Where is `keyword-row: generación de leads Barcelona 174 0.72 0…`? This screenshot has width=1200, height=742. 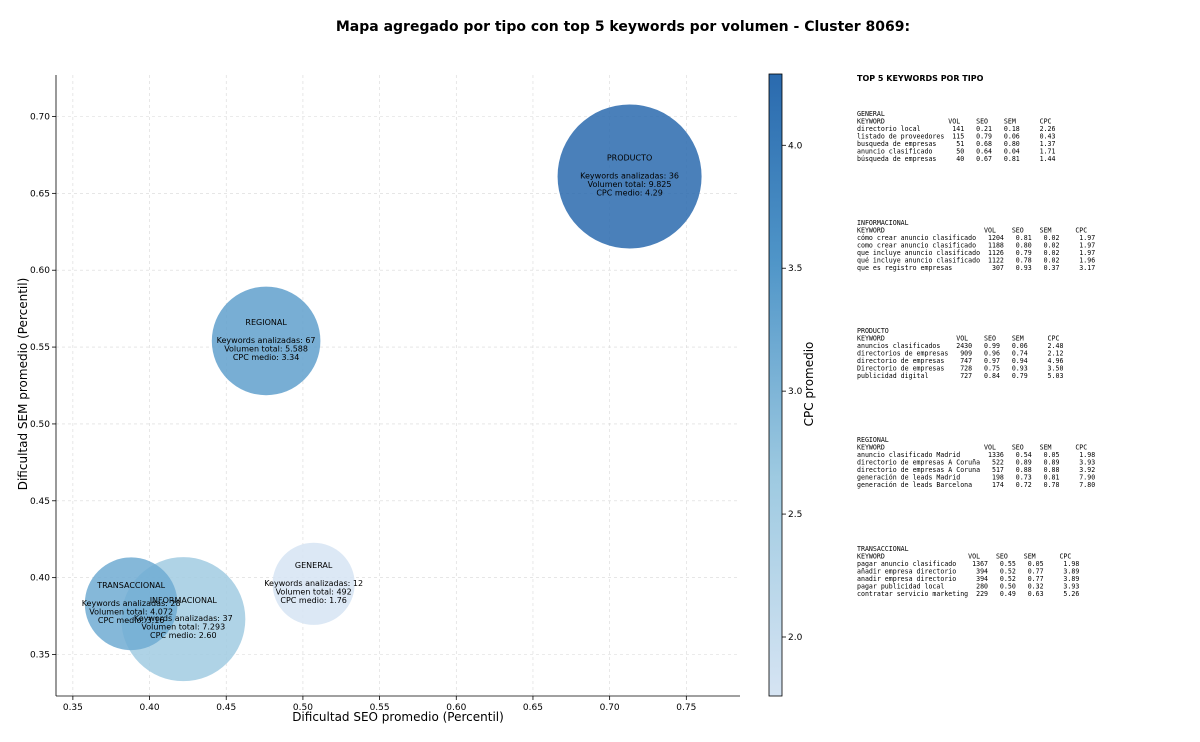
keyword-row: generación de leads Barcelona 174 0.72 0… is located at coordinates (976, 485).